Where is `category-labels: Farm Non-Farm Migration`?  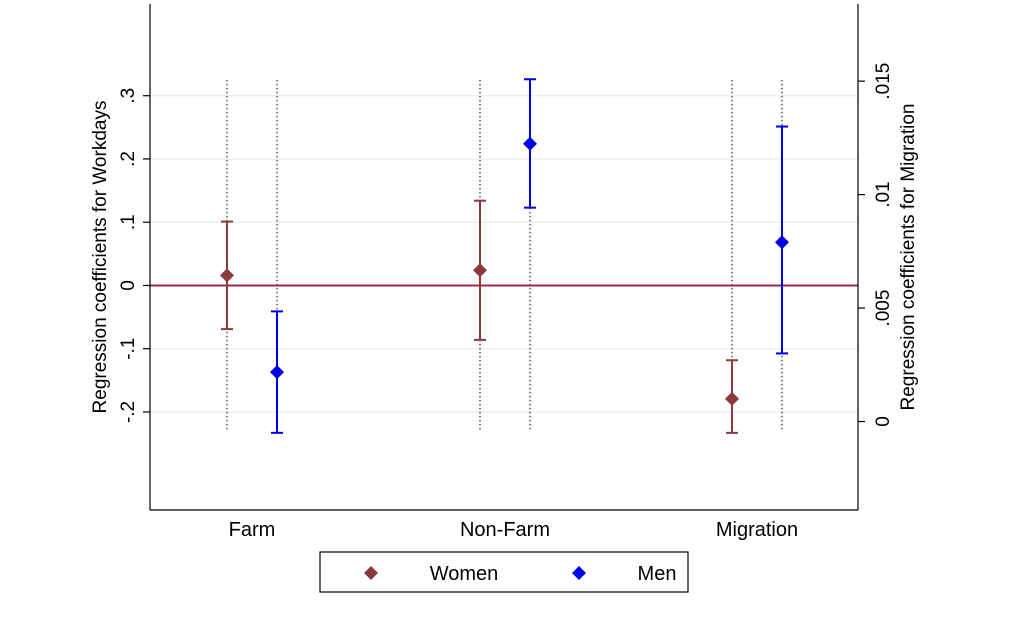
category-labels: Farm Non-Farm Migration is located at coordinates (513, 530).